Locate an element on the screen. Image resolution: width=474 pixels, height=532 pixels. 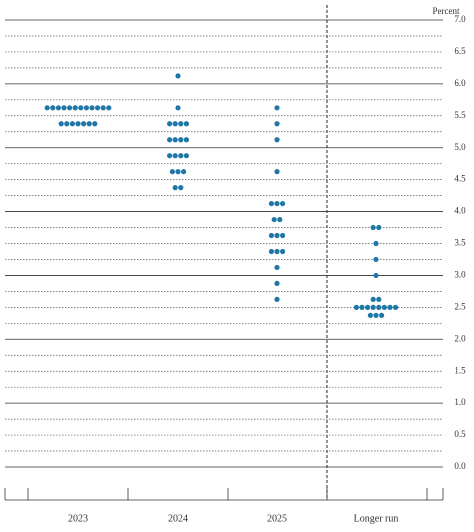
y-tick-label: 7.0 is located at coordinates (460, 19).